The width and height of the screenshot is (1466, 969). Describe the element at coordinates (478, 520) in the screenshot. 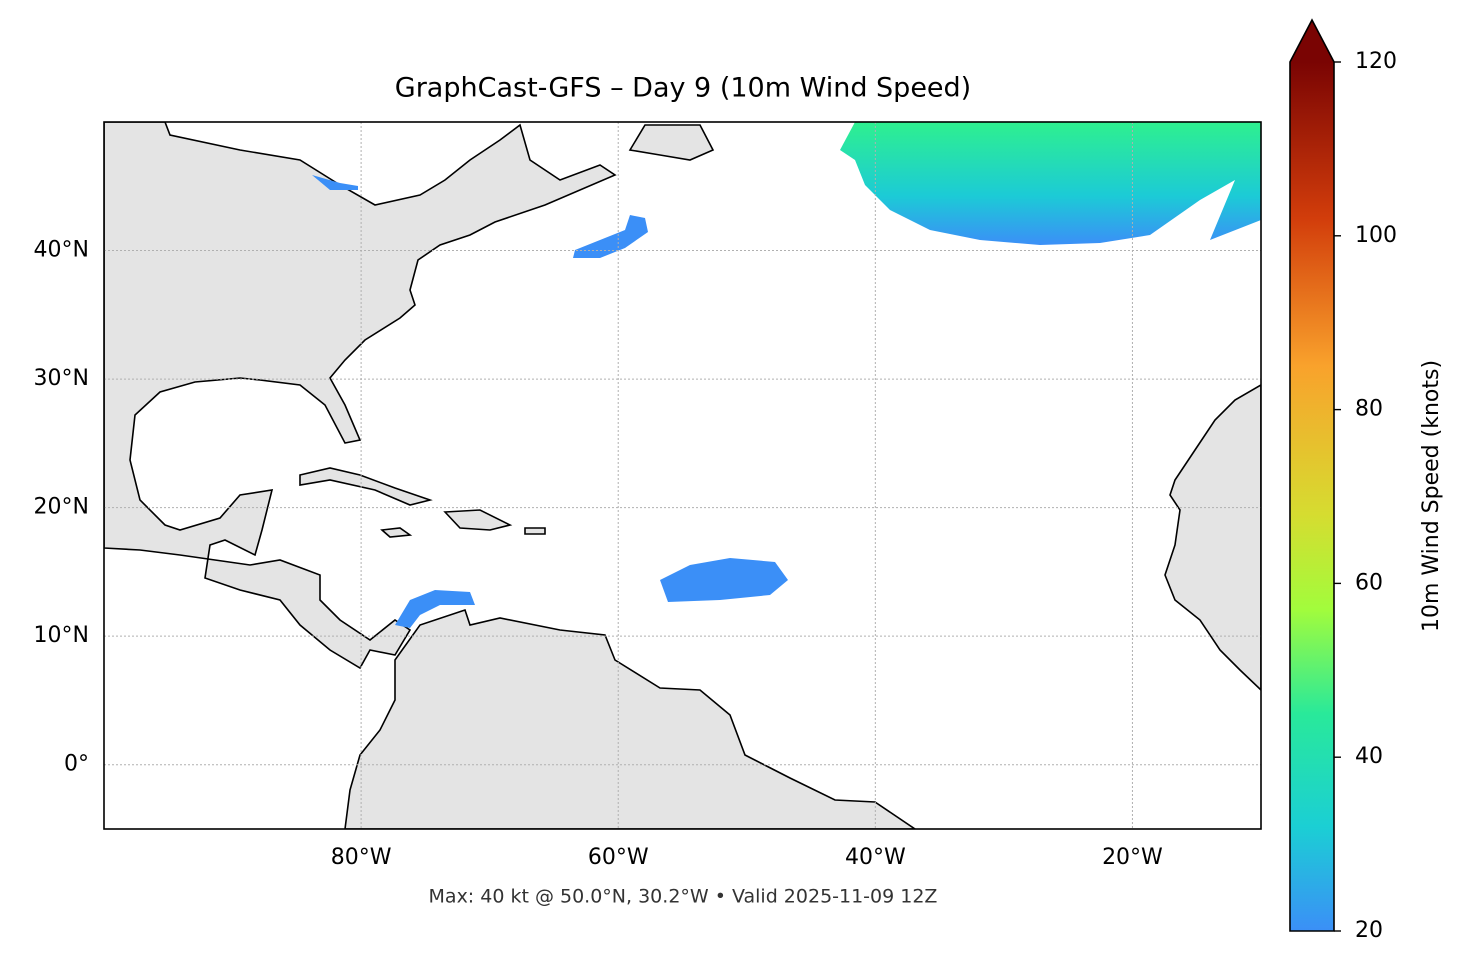

I see `hispaniola` at that location.